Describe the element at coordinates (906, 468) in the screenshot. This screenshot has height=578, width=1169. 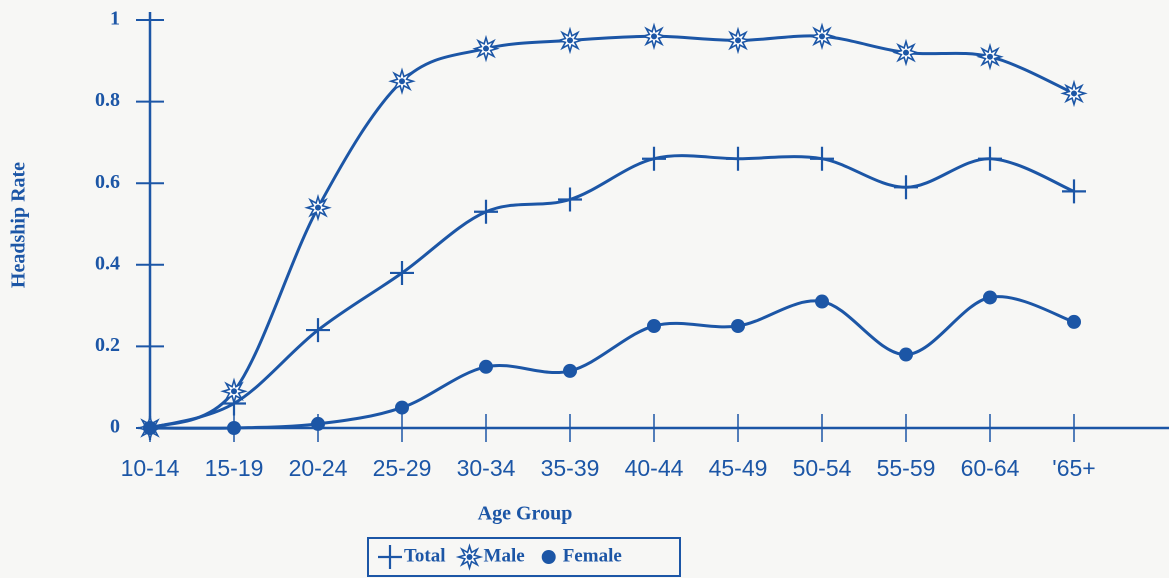
I see `x-tick-label: 55-59` at that location.